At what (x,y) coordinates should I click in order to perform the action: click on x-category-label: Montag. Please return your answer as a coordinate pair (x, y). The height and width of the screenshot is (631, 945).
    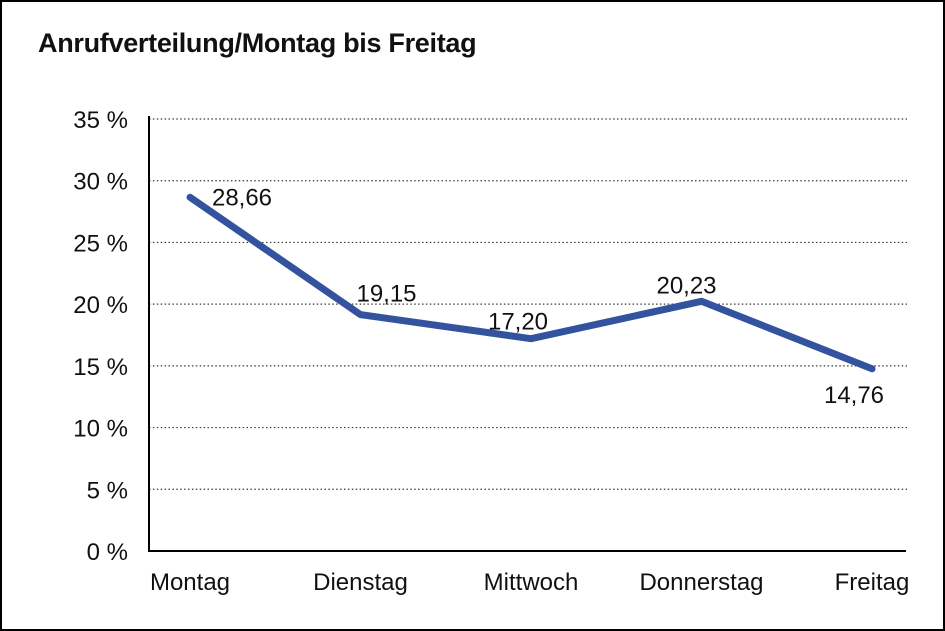
    Looking at the image, I should click on (190, 582).